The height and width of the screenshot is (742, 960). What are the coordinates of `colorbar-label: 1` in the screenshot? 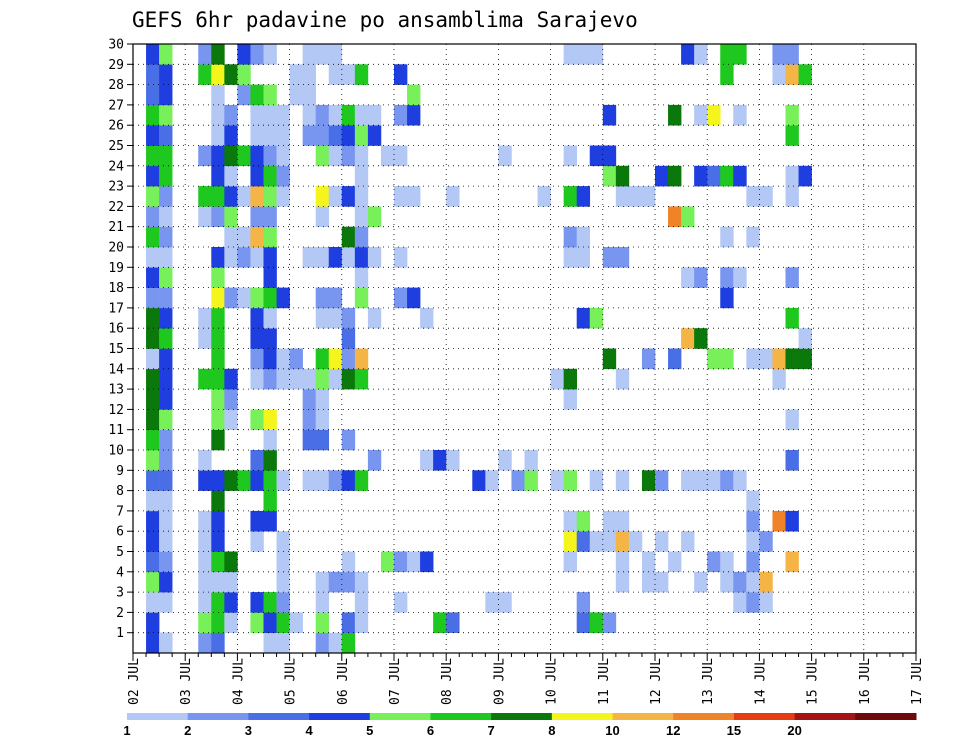 It's located at (126, 730).